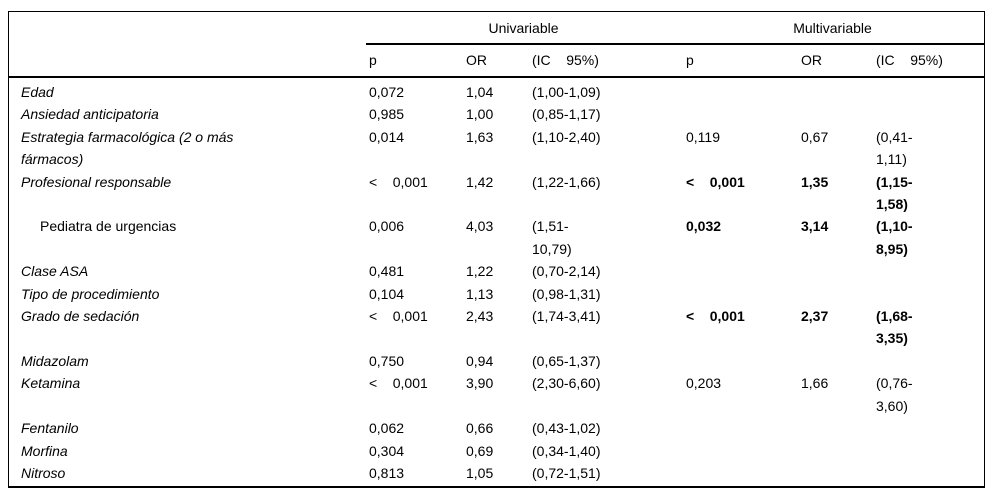  I want to click on group-header-row: Univariable Multivariable, so click(496, 28).